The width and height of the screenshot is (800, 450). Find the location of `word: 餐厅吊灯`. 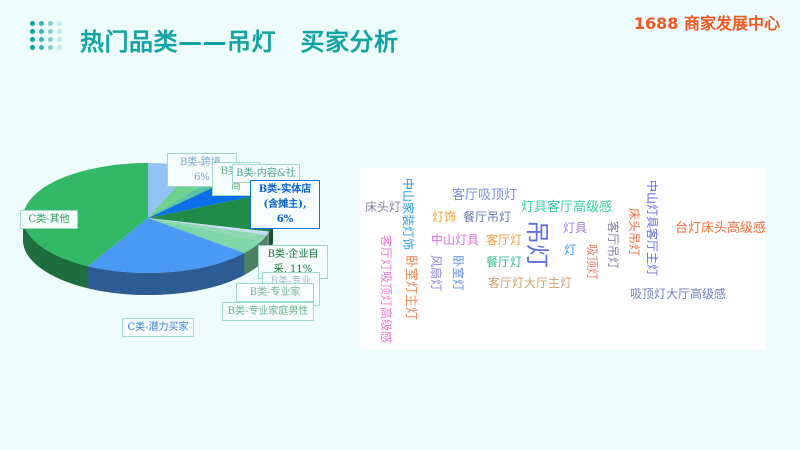

word: 餐厅吊灯 is located at coordinates (487, 217).